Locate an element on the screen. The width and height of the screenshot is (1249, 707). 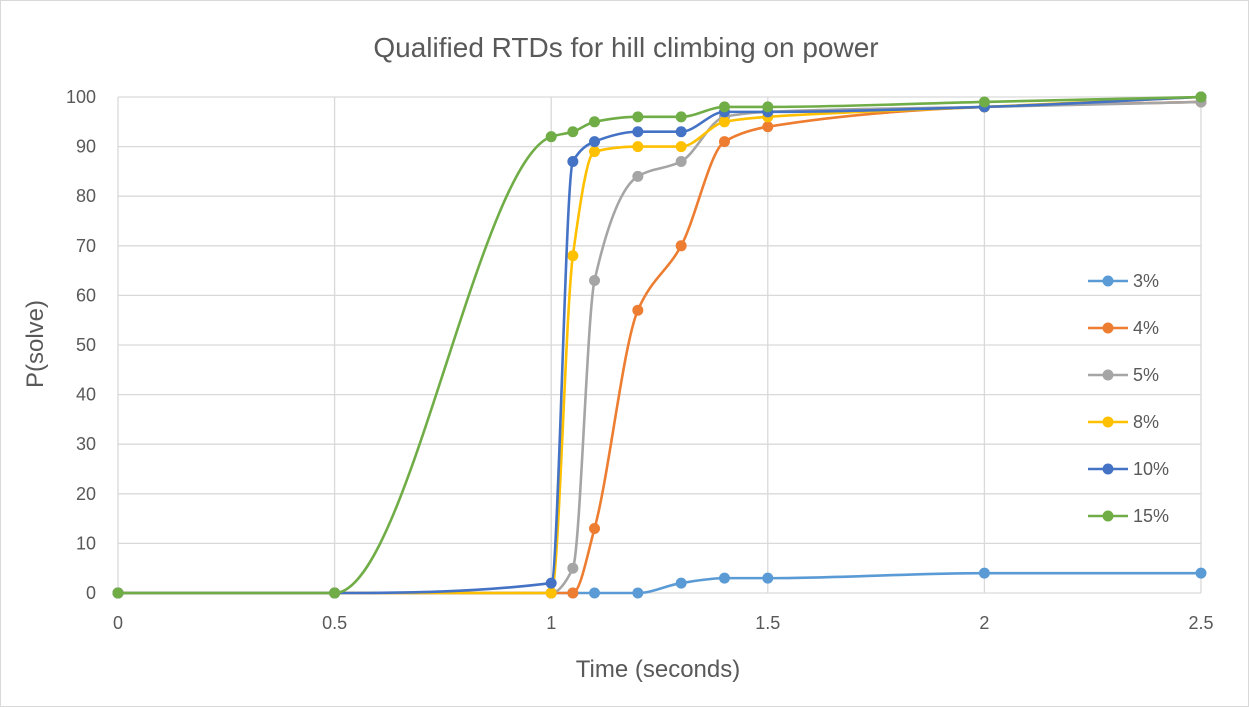
y-tick-label: 50 is located at coordinates (86, 345).